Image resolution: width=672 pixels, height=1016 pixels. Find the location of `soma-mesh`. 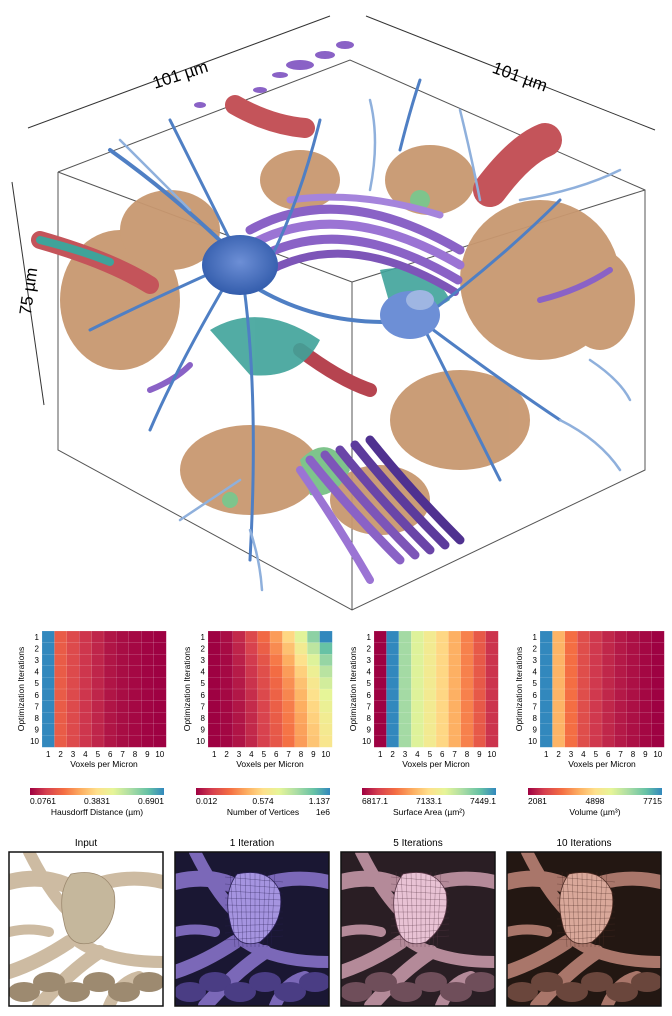

soma-mesh is located at coordinates (586, 908).